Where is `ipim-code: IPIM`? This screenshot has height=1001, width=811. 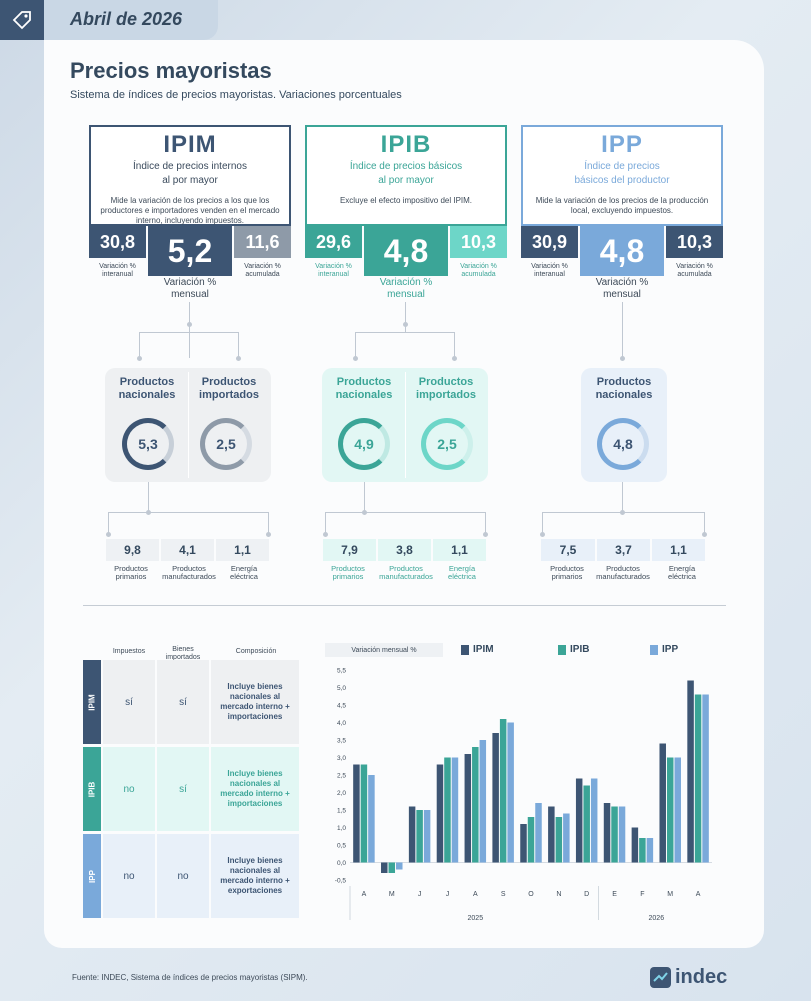 ipim-code: IPIM is located at coordinates (190, 144).